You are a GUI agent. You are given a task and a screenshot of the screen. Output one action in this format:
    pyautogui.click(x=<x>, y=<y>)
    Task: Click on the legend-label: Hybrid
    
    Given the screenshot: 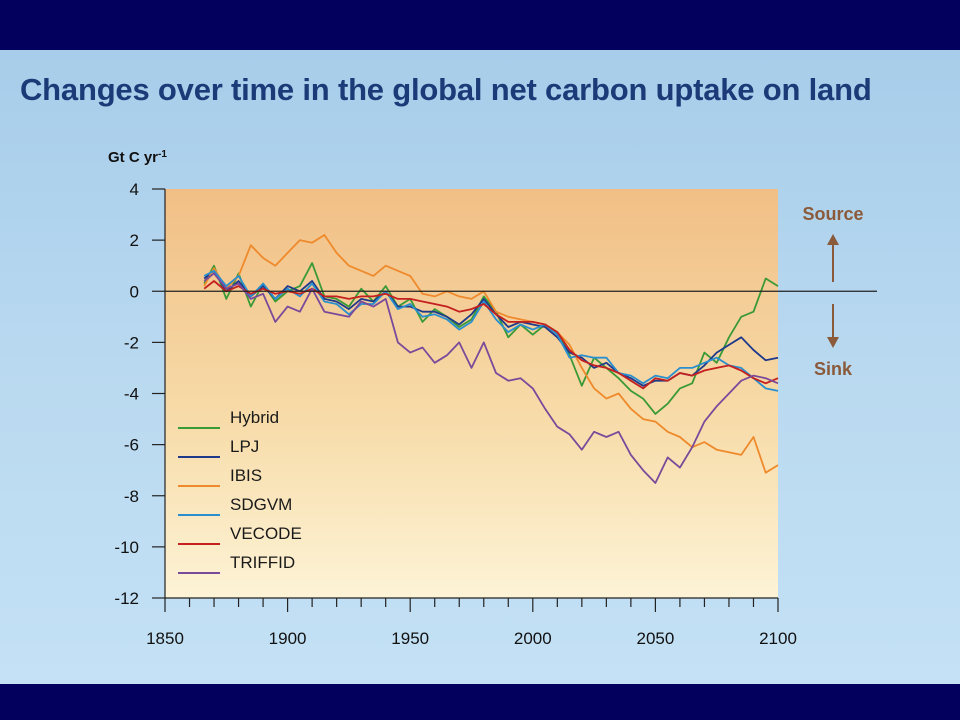 What is the action you would take?
    pyautogui.click(x=254, y=417)
    